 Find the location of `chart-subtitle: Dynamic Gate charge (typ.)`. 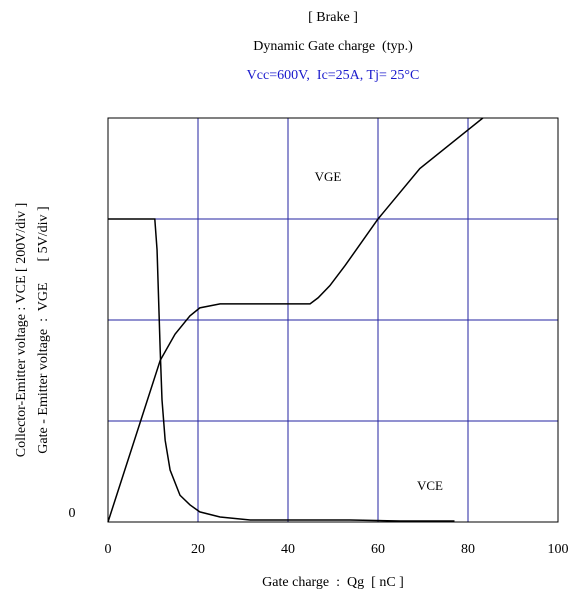

chart-subtitle: Dynamic Gate charge (typ.) is located at coordinates (333, 46).